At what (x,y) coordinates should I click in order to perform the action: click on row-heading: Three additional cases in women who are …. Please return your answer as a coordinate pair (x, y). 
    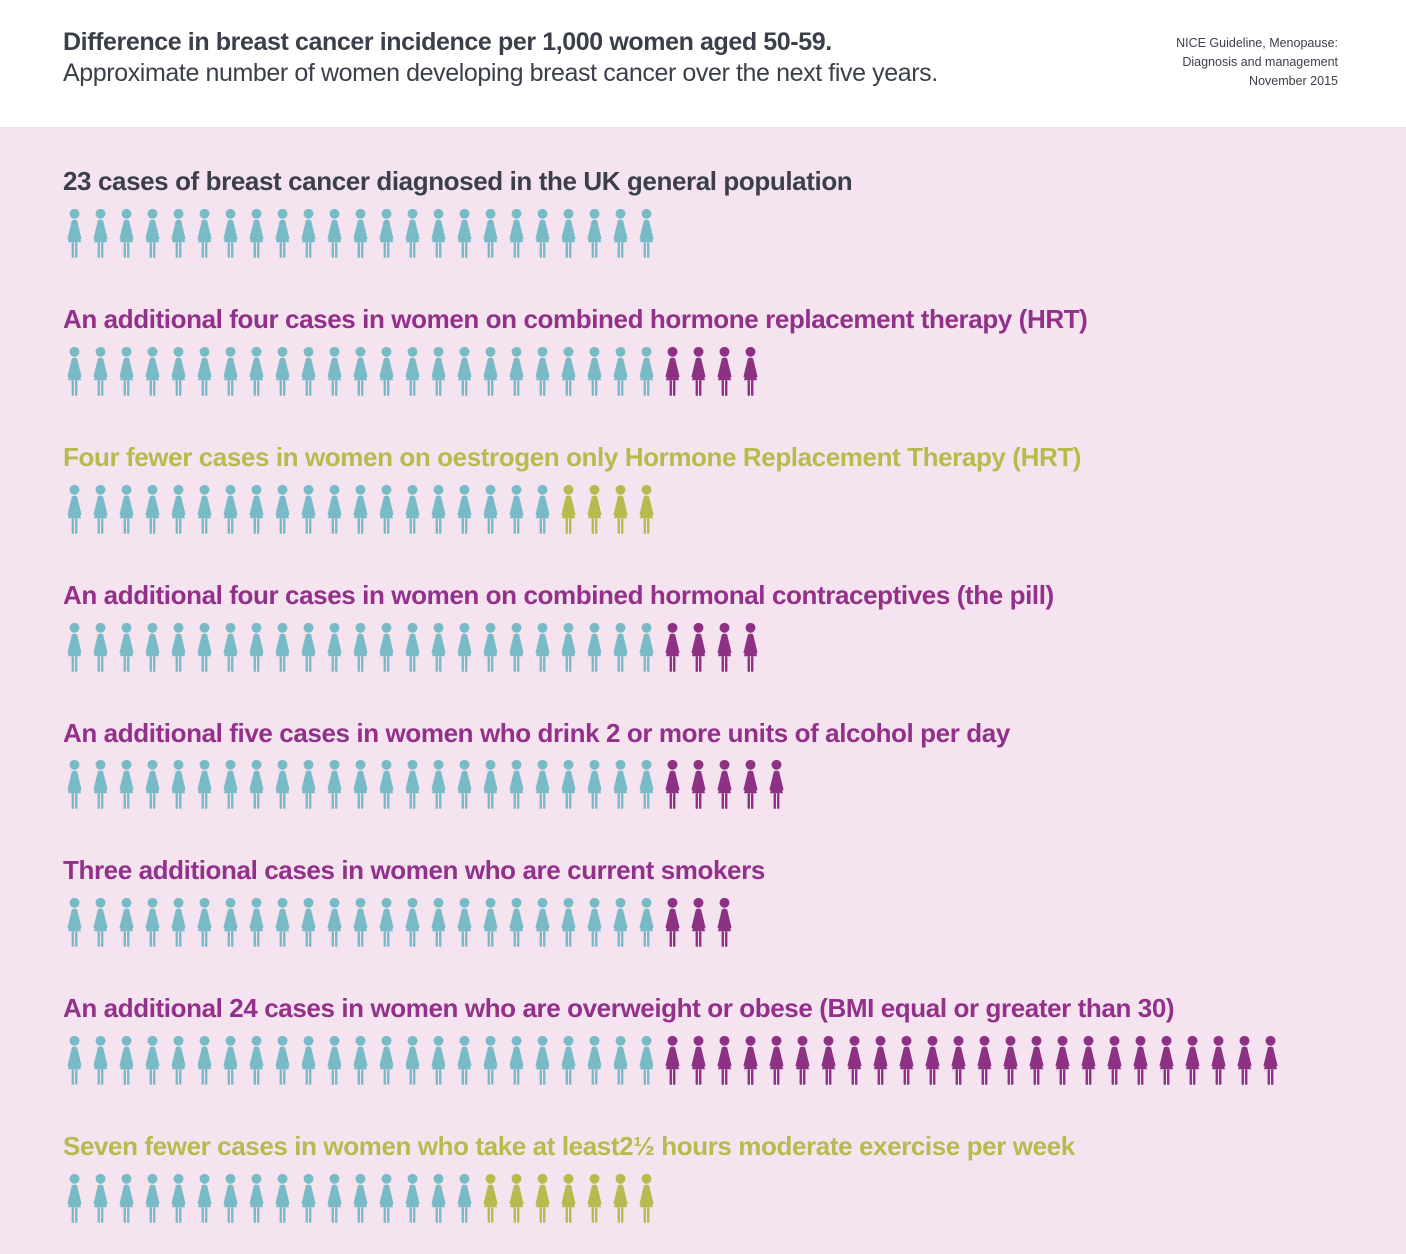
    Looking at the image, I should click on (414, 870).